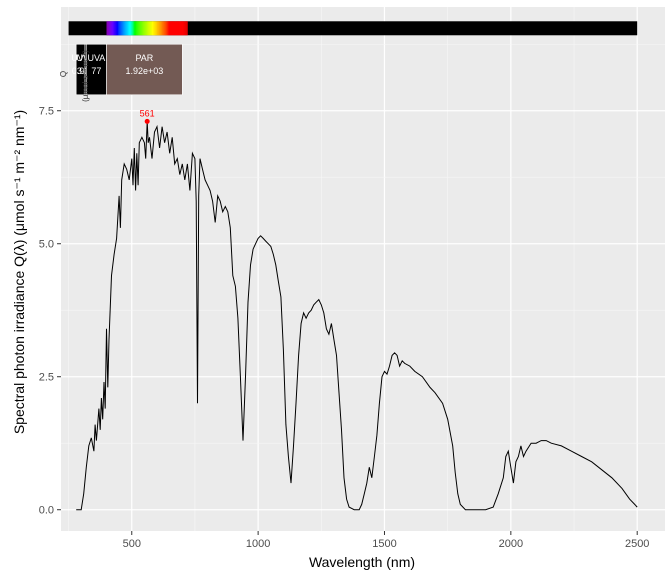  Describe the element at coordinates (86, 71) in the screenshot. I see `band-value-label: 3.94` at that location.